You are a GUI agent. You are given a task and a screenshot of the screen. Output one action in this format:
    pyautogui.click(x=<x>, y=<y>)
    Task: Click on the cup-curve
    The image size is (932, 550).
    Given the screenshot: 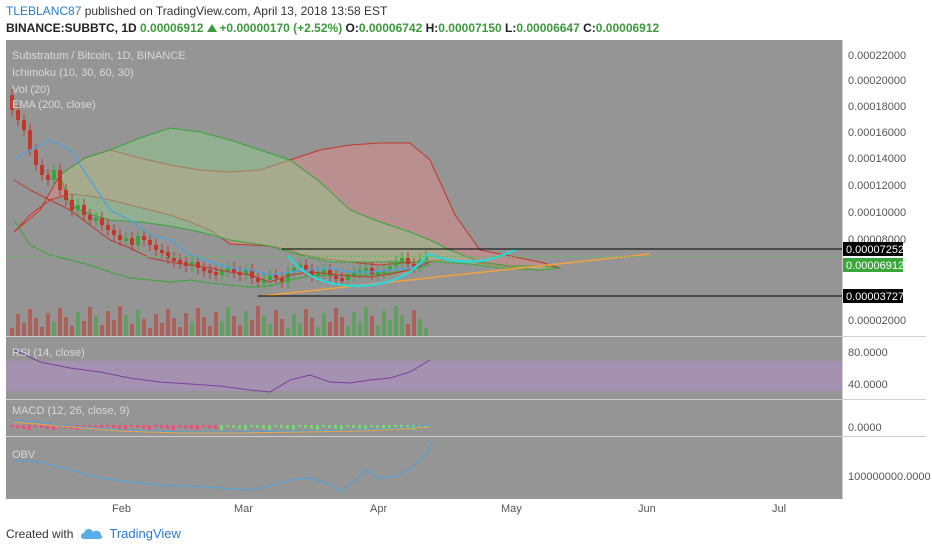 What is the action you would take?
    pyautogui.click(x=358, y=270)
    